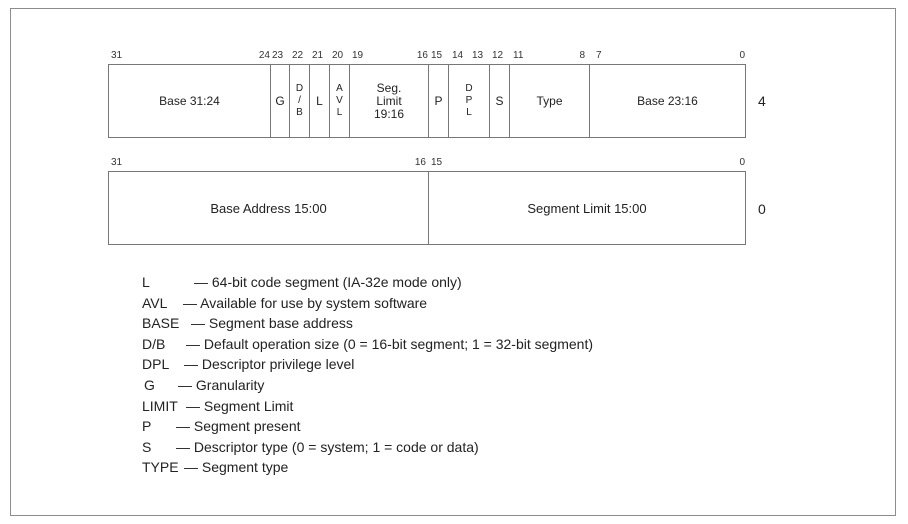 The height and width of the screenshot is (524, 908). Describe the element at coordinates (272, 323) in the screenshot. I see `legend-description: — Segment base address` at that location.